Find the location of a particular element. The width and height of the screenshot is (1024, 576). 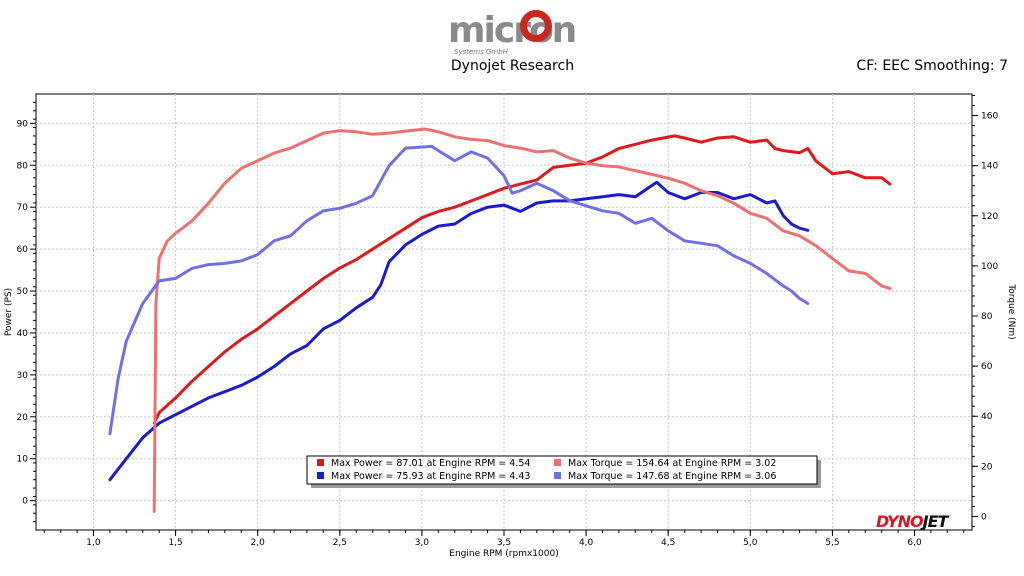

y-right-tick-label: 120 is located at coordinates (989, 217).